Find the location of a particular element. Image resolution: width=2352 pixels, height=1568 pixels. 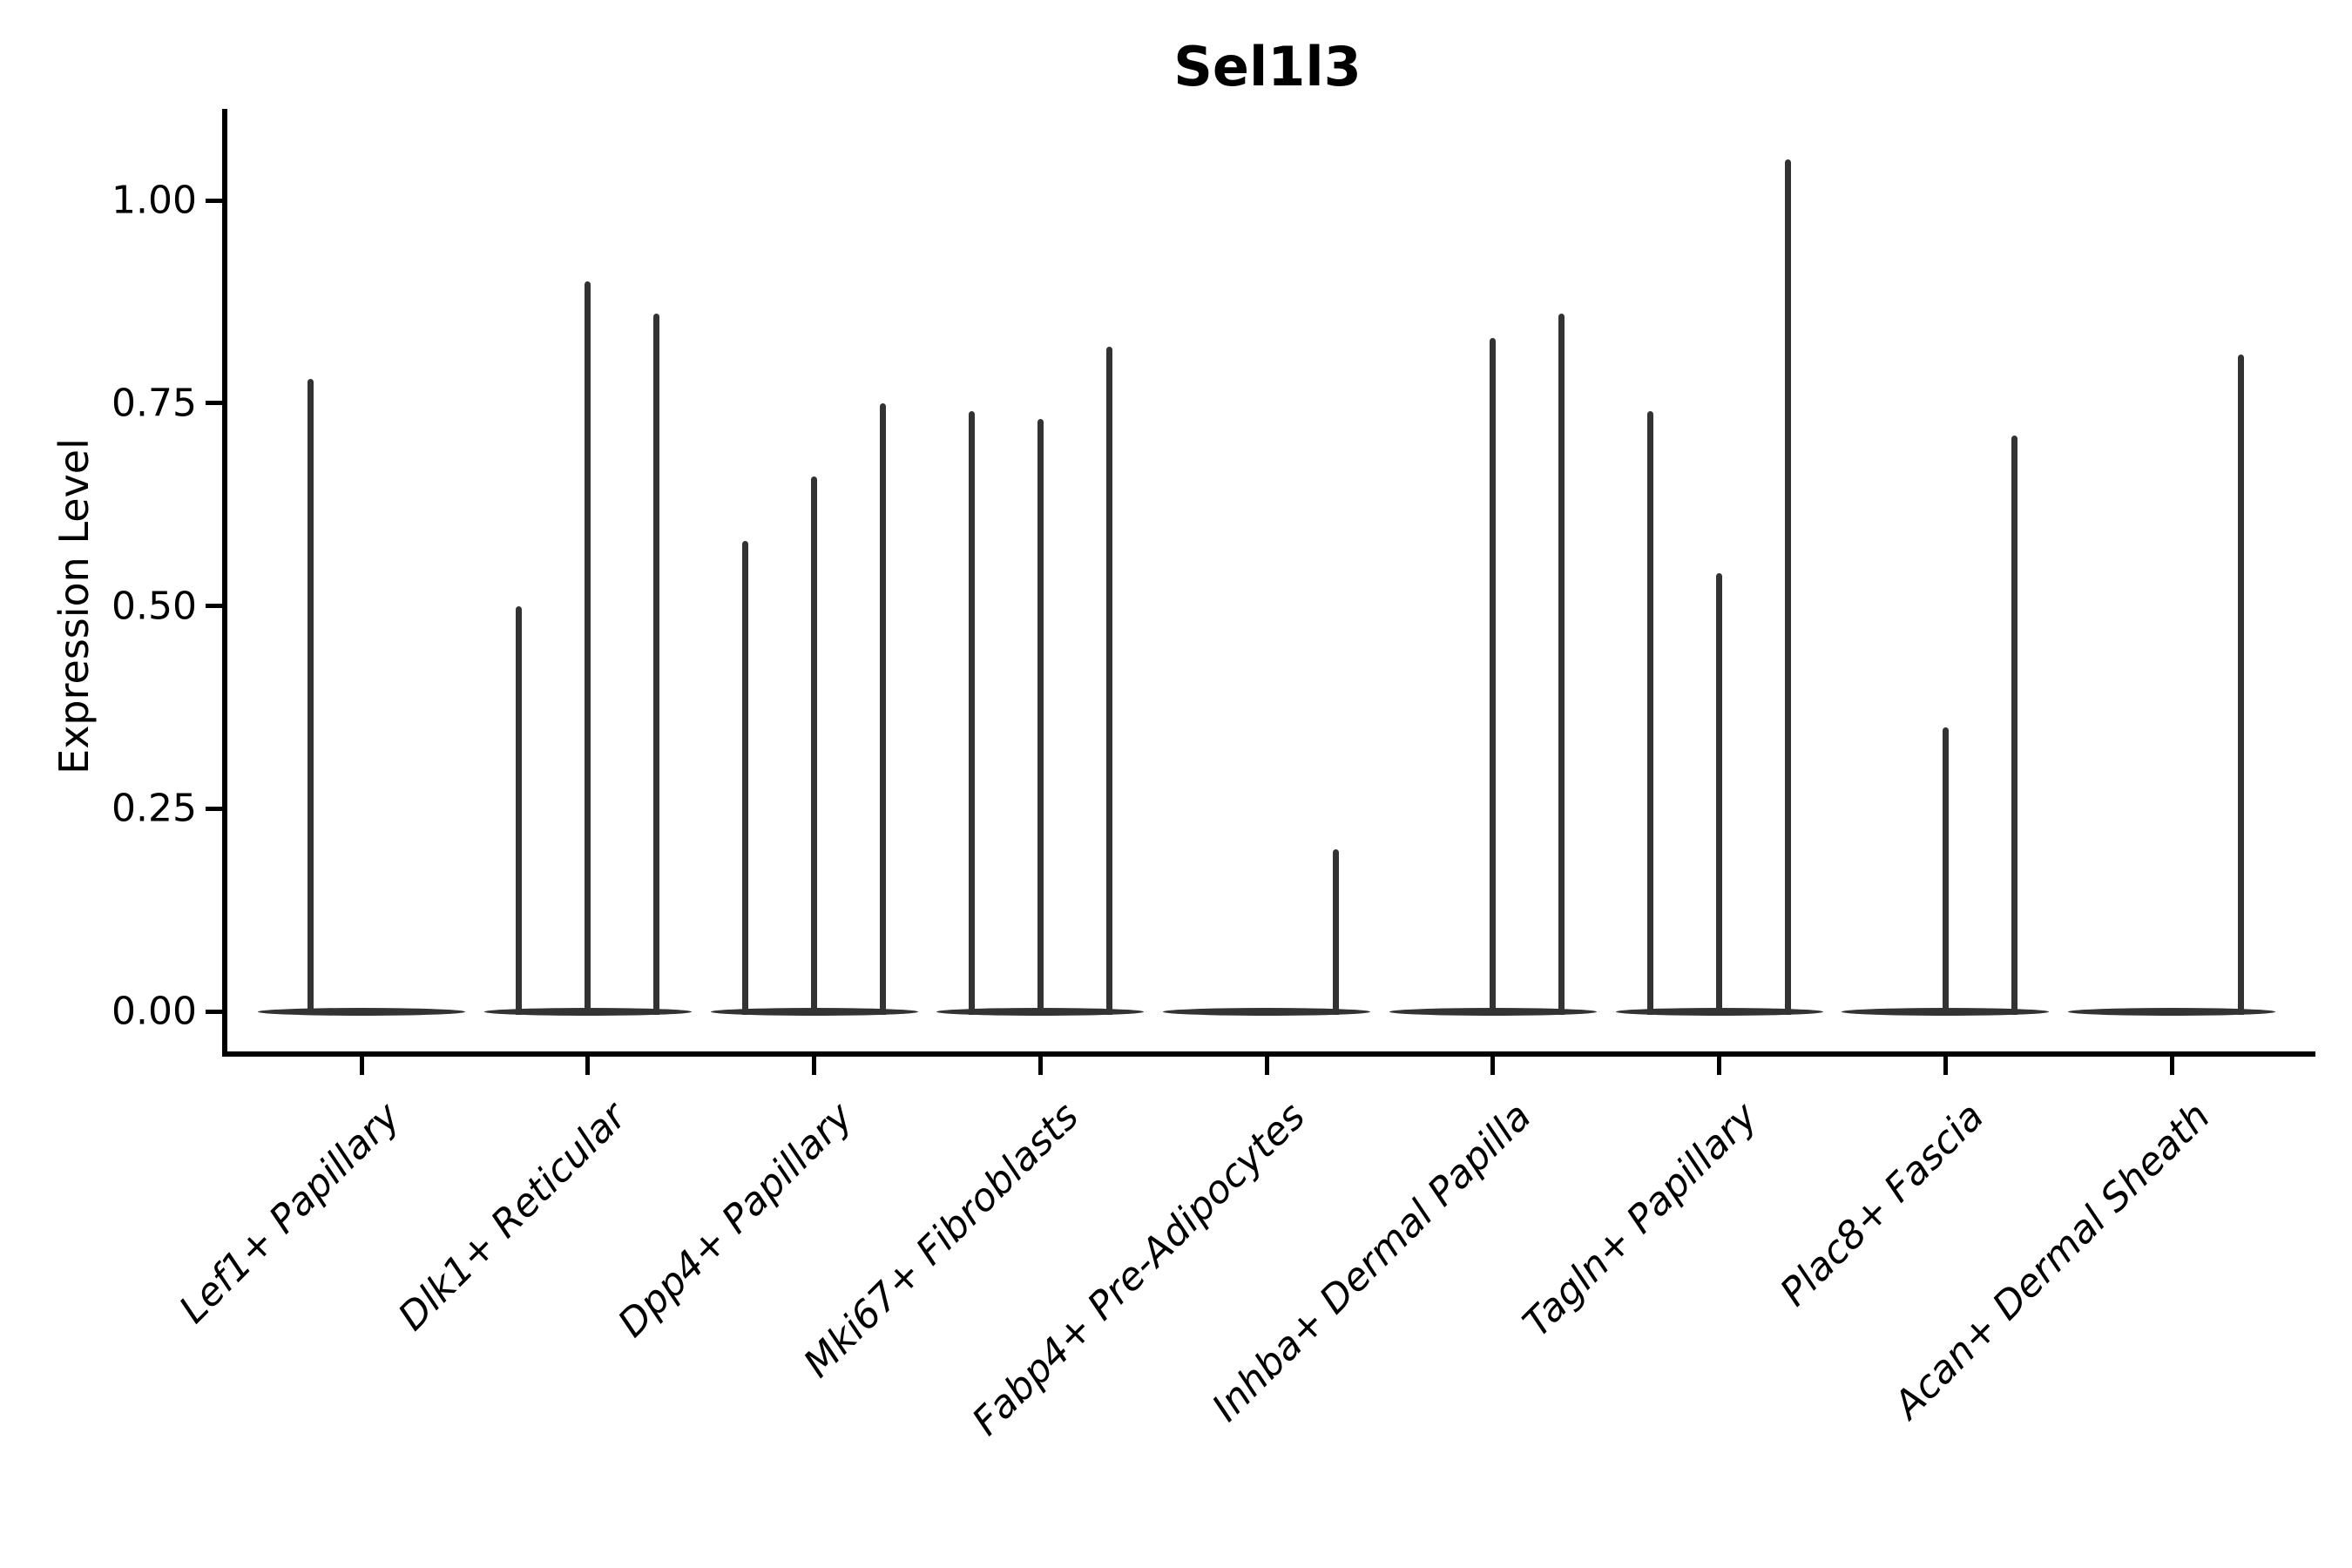

x-tick-label: Plac8+ Fascia is located at coordinates (1882, 1204).